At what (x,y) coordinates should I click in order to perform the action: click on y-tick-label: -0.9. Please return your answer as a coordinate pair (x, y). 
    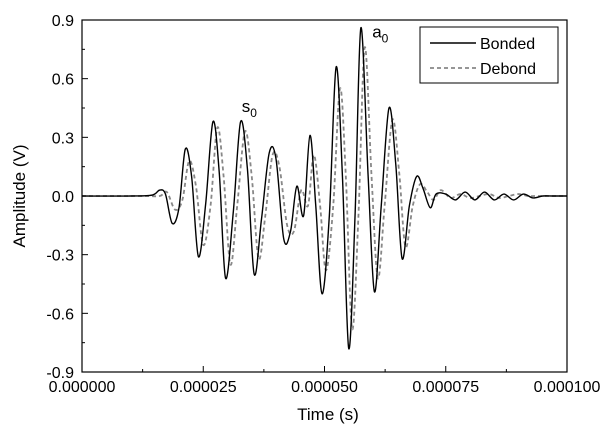
    Looking at the image, I should click on (60, 373).